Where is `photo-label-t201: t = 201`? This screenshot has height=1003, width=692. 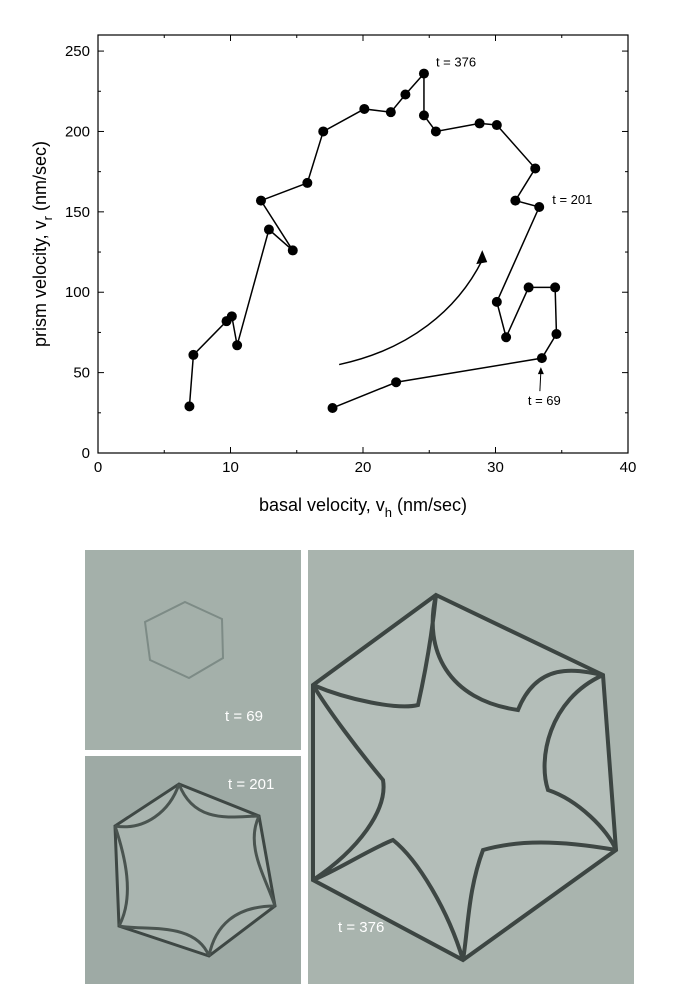
photo-label-t201: t = 201 is located at coordinates (251, 784).